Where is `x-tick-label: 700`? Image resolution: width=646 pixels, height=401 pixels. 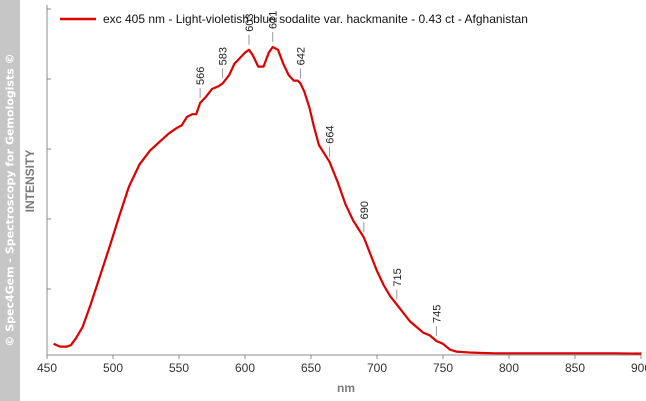
x-tick-label: 700 is located at coordinates (377, 368).